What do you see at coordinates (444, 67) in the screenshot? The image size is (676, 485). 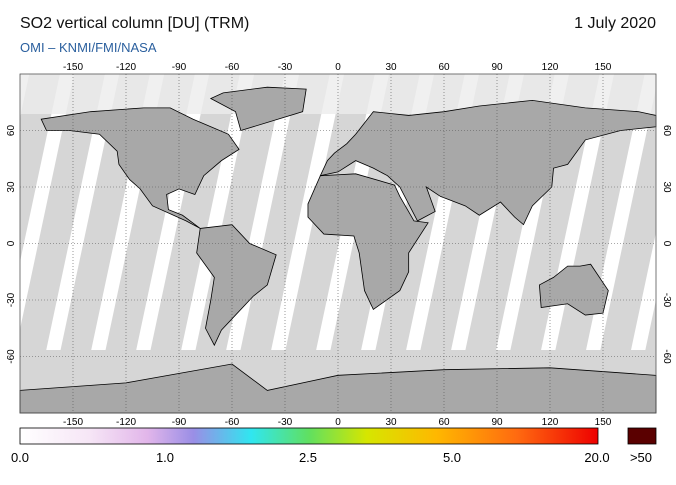 I see `lon-label-top: 60` at bounding box center [444, 67].